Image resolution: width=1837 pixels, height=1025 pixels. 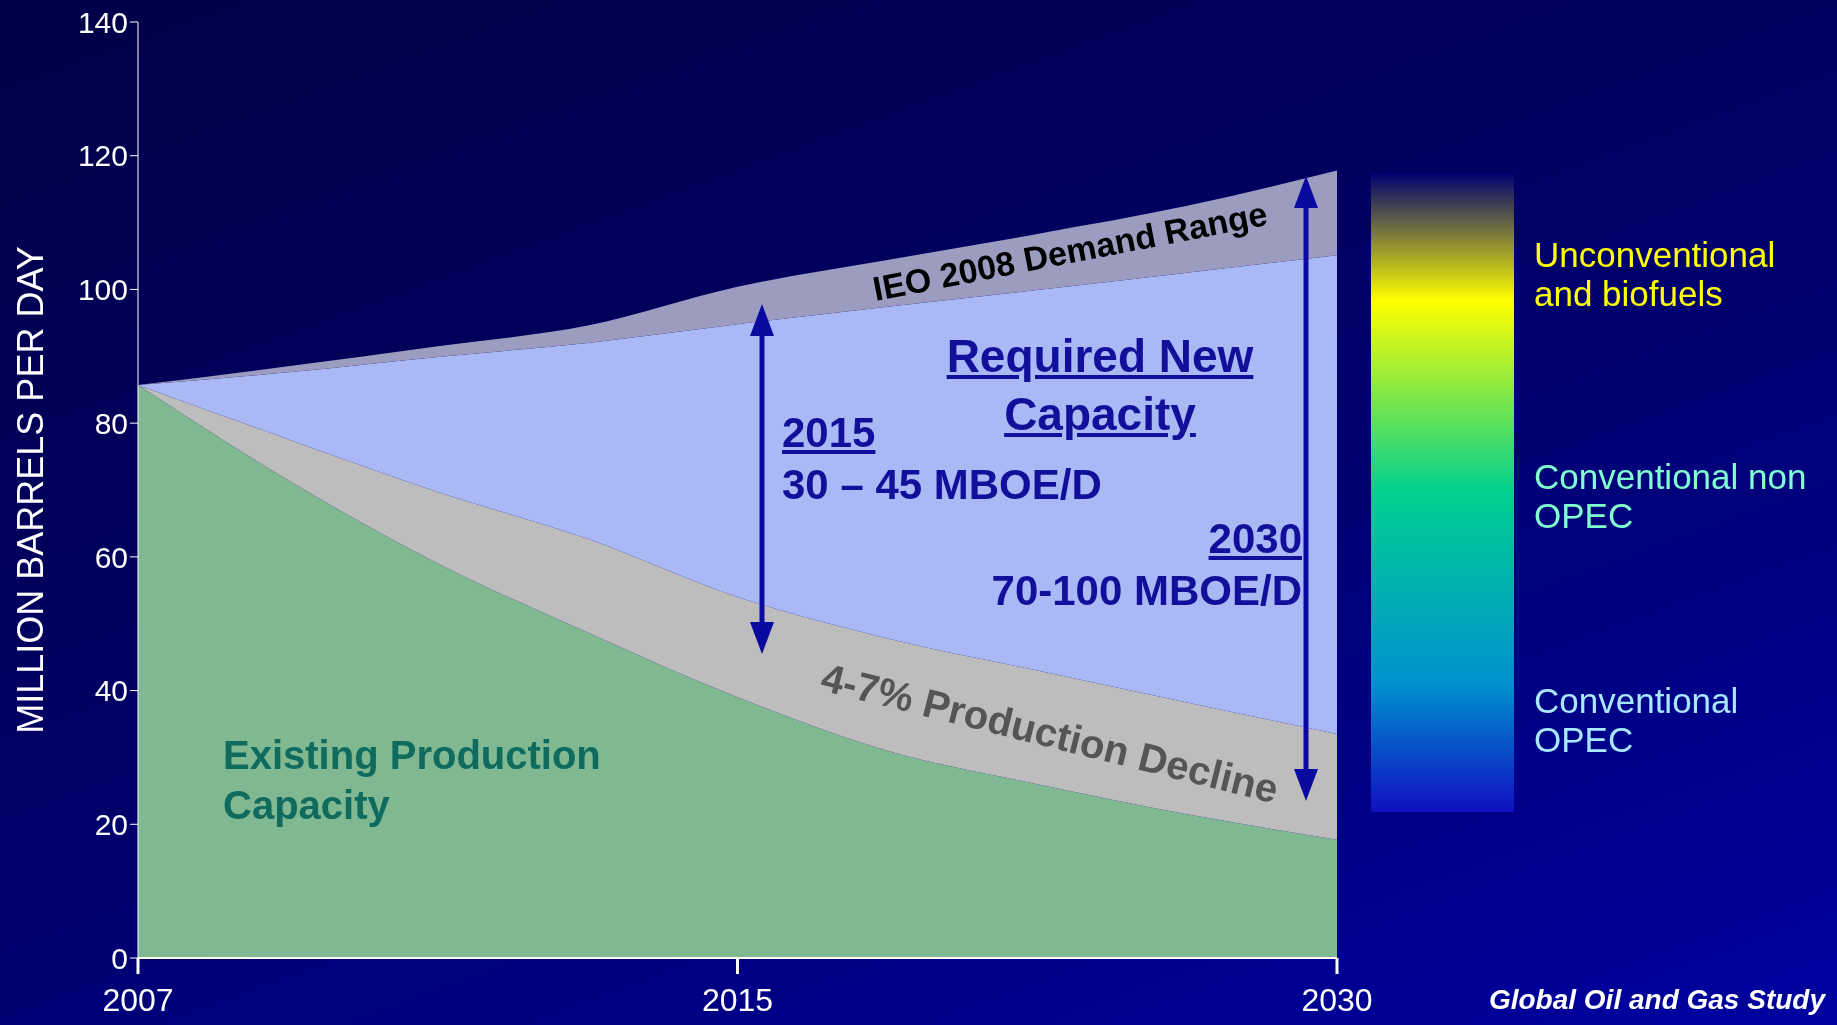 I want to click on series-label: IEO 2008 Demand Range, so click(x=1070, y=251).